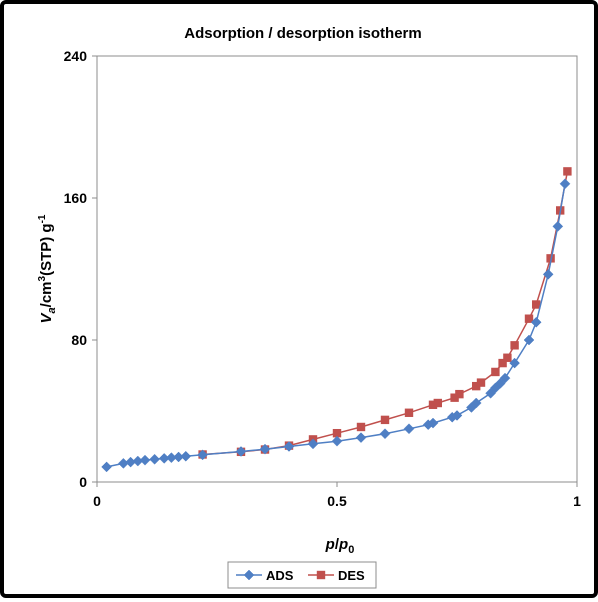 This screenshot has width=598, height=602. I want to click on y-tick-label: 80, so click(79, 340).